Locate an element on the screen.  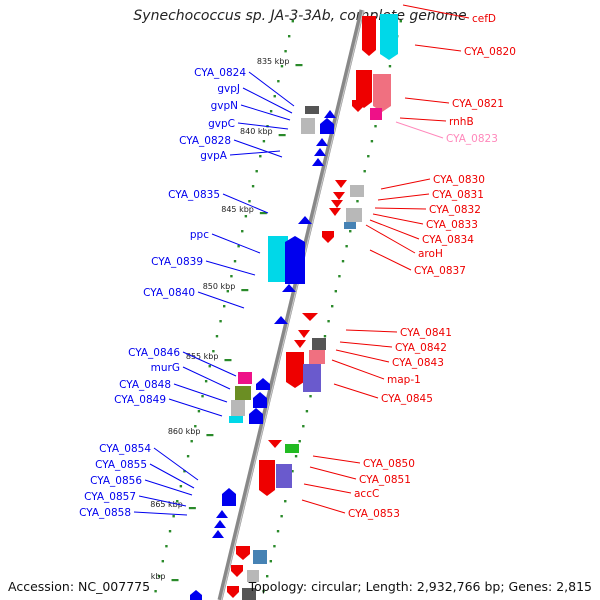
forward-gene-label: CYA_0846 is located at coordinates (154, 353).